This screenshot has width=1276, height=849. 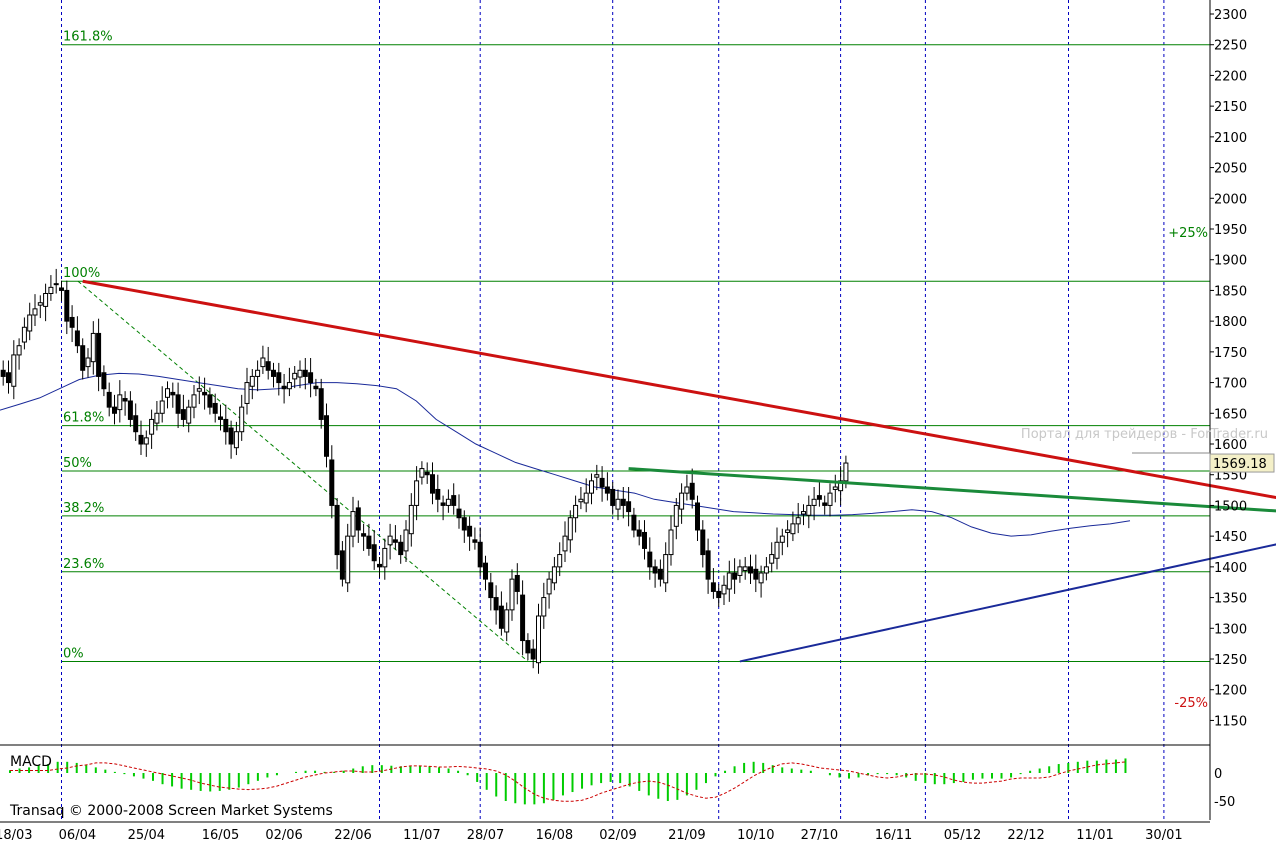 What do you see at coordinates (1144, 434) in the screenshot?
I see `watermark: Портал для трейдеров - ForTrader.ru` at bounding box center [1144, 434].